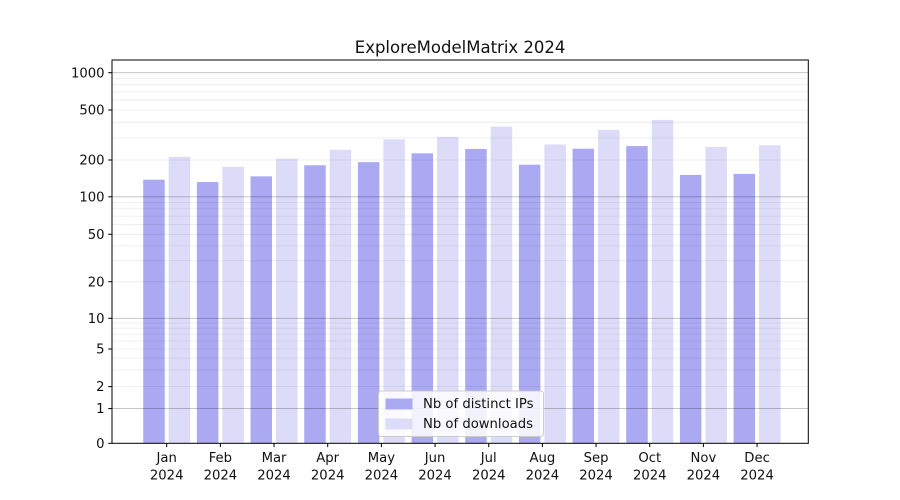 Image resolution: width=900 pixels, height=500 pixels. I want to click on x-tick-label-month: Dec, so click(757, 458).